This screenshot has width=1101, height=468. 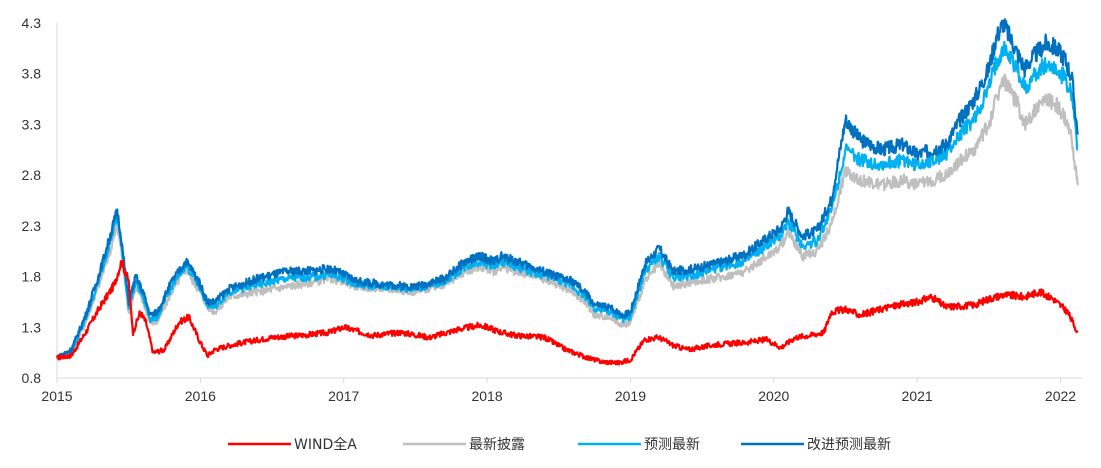 What do you see at coordinates (32, 175) in the screenshot?
I see `y-tick-label: 2.8` at bounding box center [32, 175].